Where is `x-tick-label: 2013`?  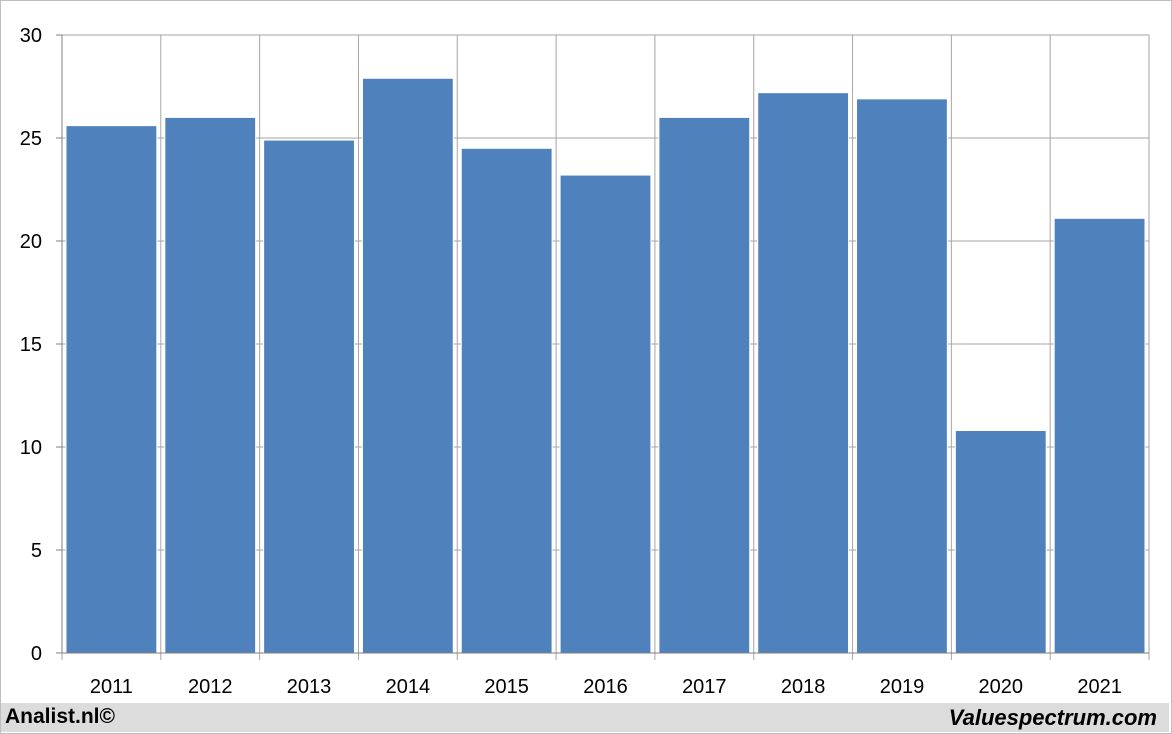 x-tick-label: 2013 is located at coordinates (309, 687).